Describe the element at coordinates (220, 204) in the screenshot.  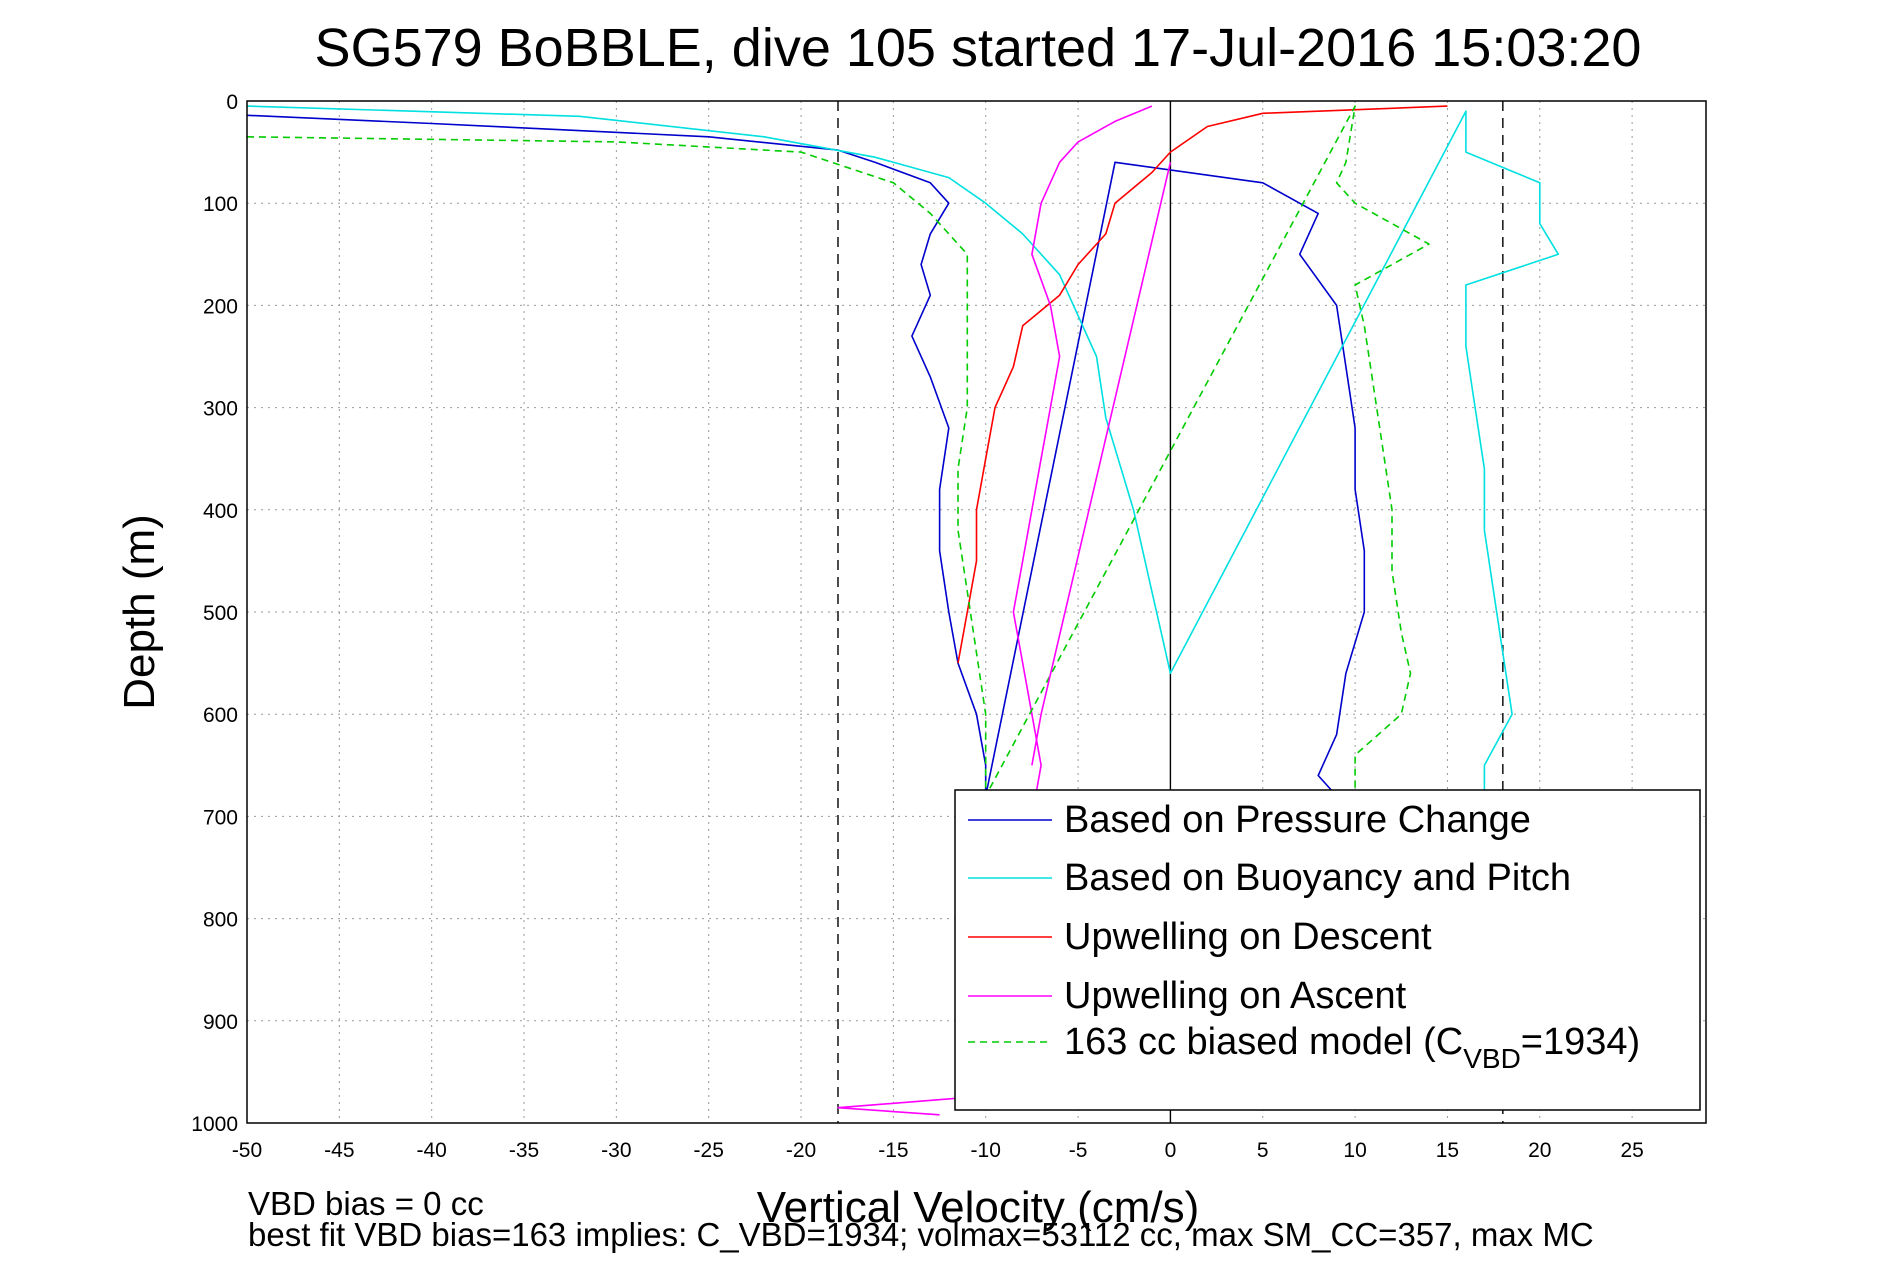
I see `y-tick-label: 100` at that location.